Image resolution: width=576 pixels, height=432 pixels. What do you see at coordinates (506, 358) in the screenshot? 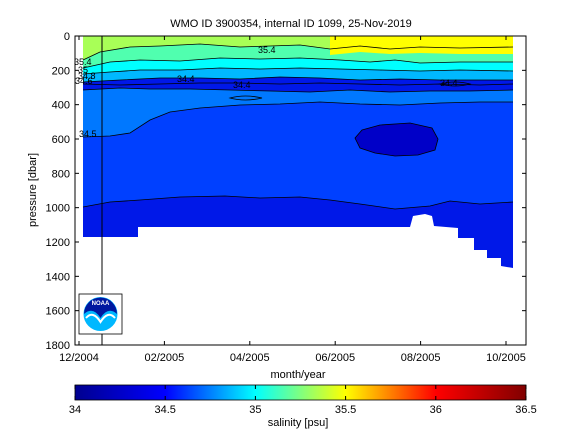
I see `x-tick-label: 10/2005` at bounding box center [506, 358].